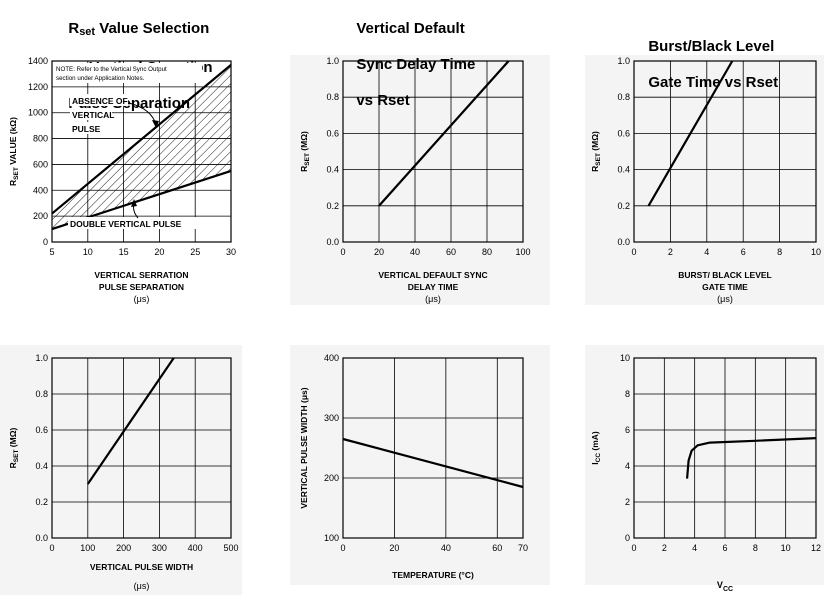 The height and width of the screenshot is (595, 824). What do you see at coordinates (93, 115) in the screenshot?
I see `annotation-absence-line2: VERTICAL` at bounding box center [93, 115].